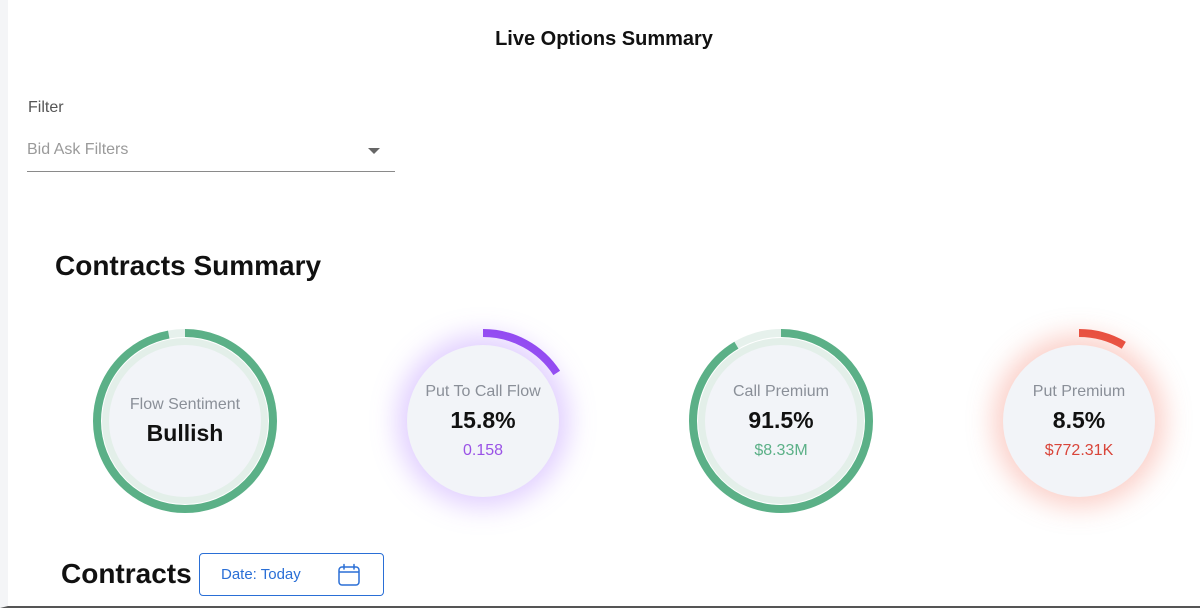  Describe the element at coordinates (78, 149) in the screenshot. I see `filter-select-placeholder: Bid Ask Filters` at that location.